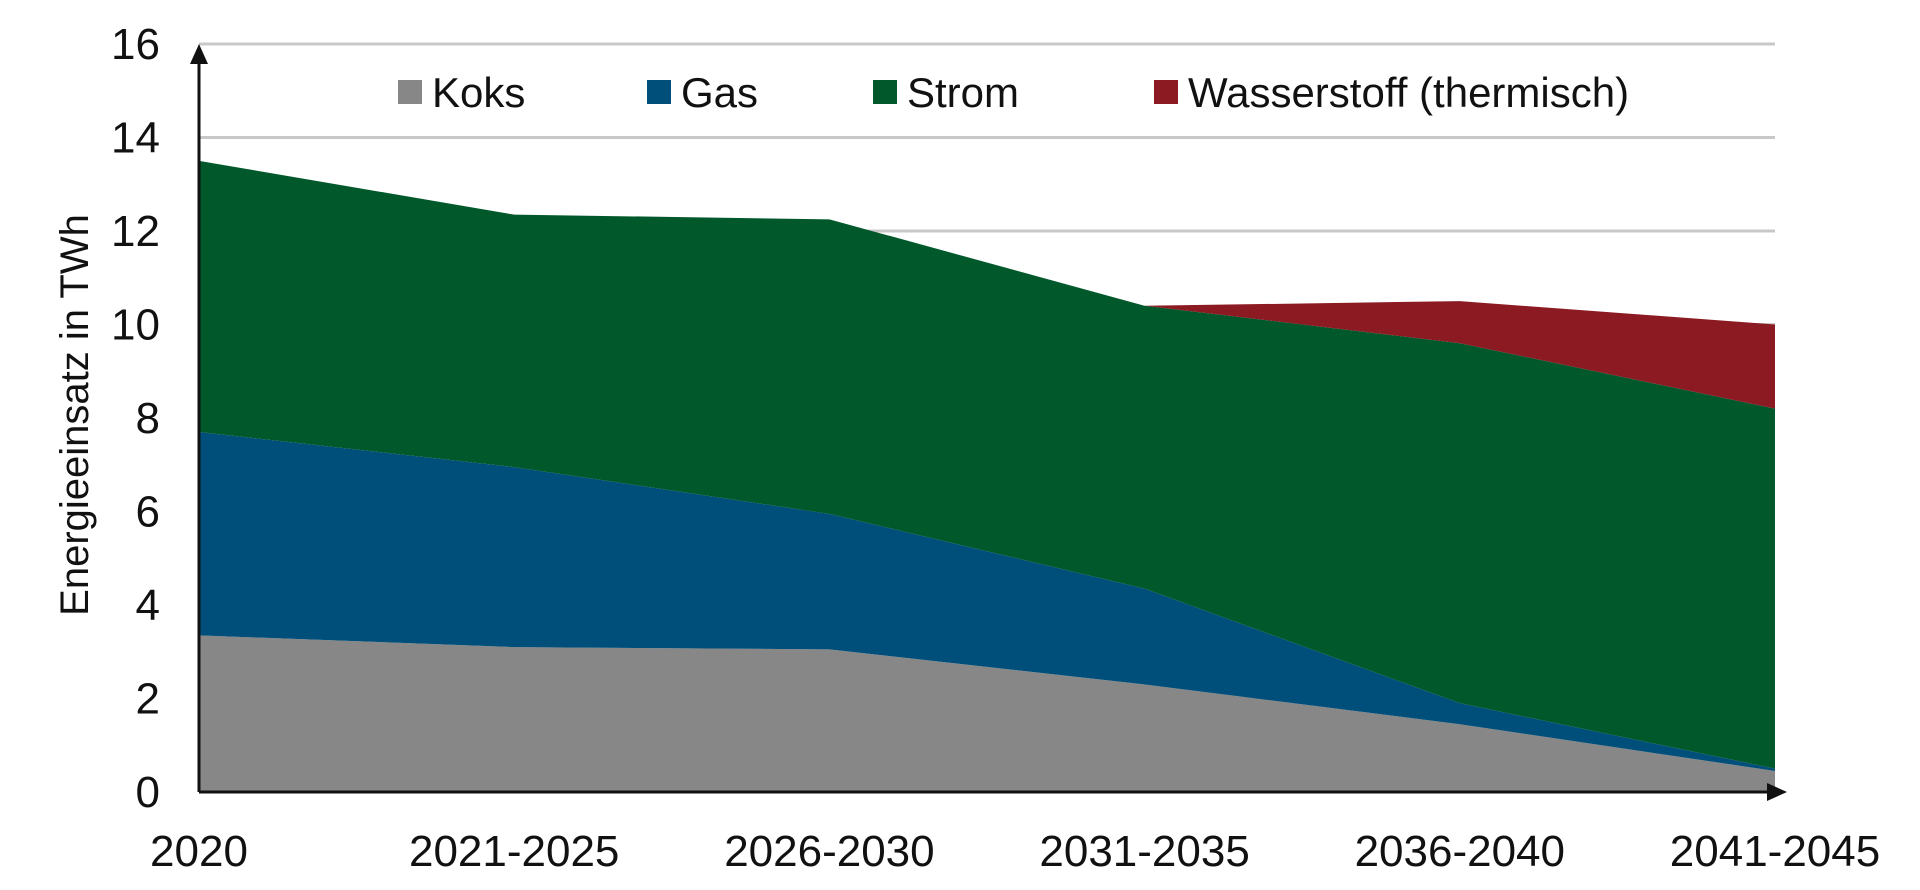  Describe the element at coordinates (410, 92) in the screenshot. I see `legend-swatch-koks` at that location.